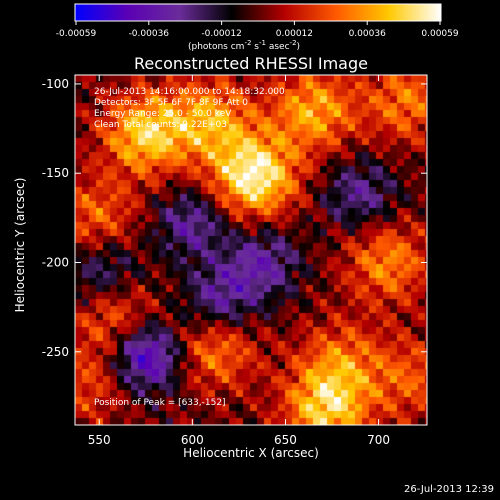 This screenshot has height=500, width=500. I want to click on y-tick-label: -150, so click(55, 173).